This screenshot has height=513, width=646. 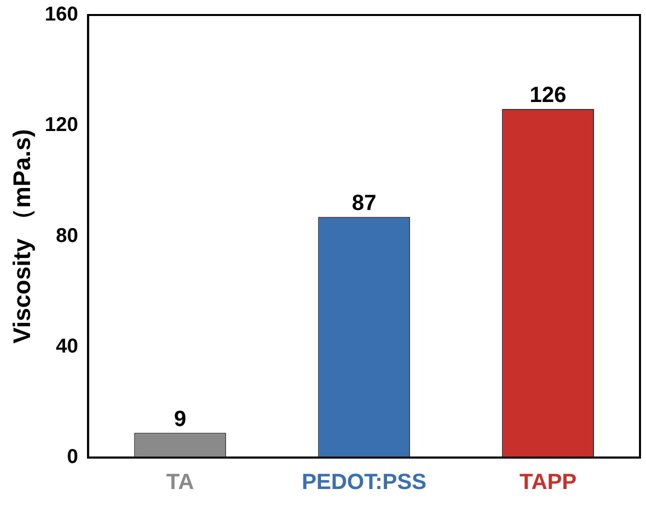 What do you see at coordinates (548, 95) in the screenshot?
I see `data-label: 126` at bounding box center [548, 95].